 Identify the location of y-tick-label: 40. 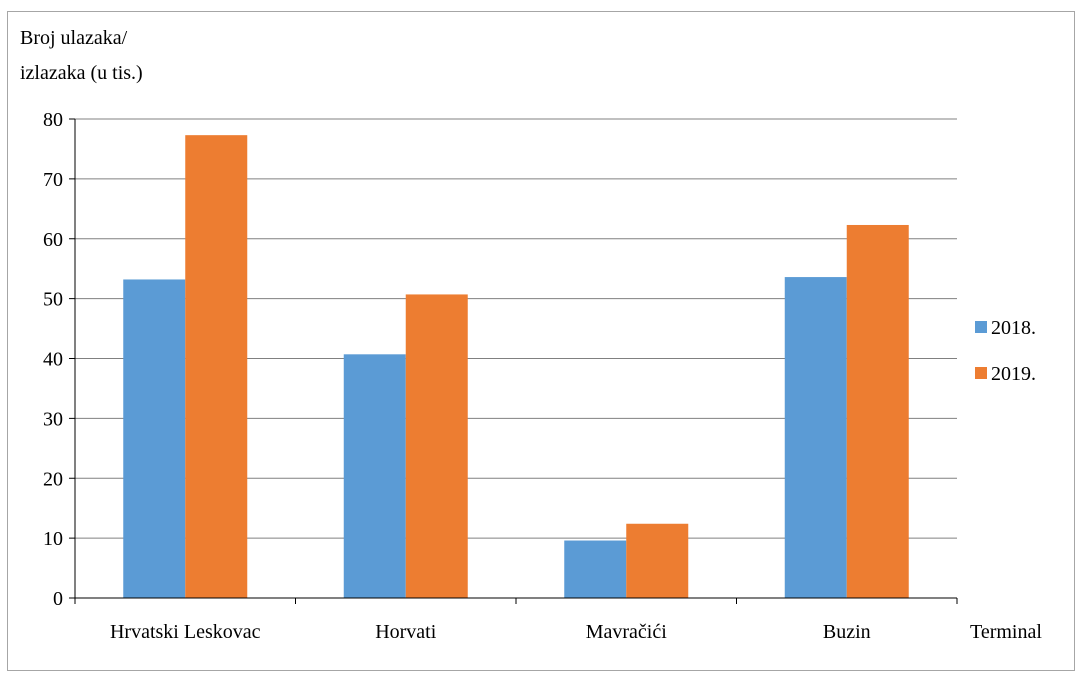
(53, 360).